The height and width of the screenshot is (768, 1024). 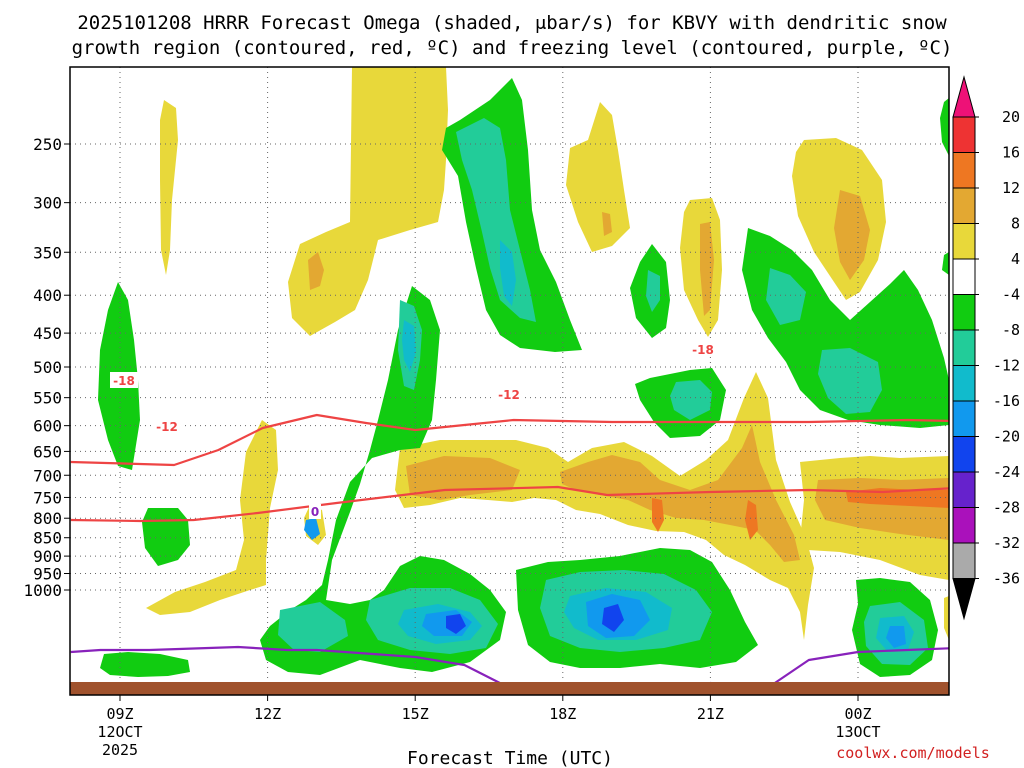 What do you see at coordinates (47, 451) in the screenshot?
I see `y-tick-label: 650` at bounding box center [47, 451].